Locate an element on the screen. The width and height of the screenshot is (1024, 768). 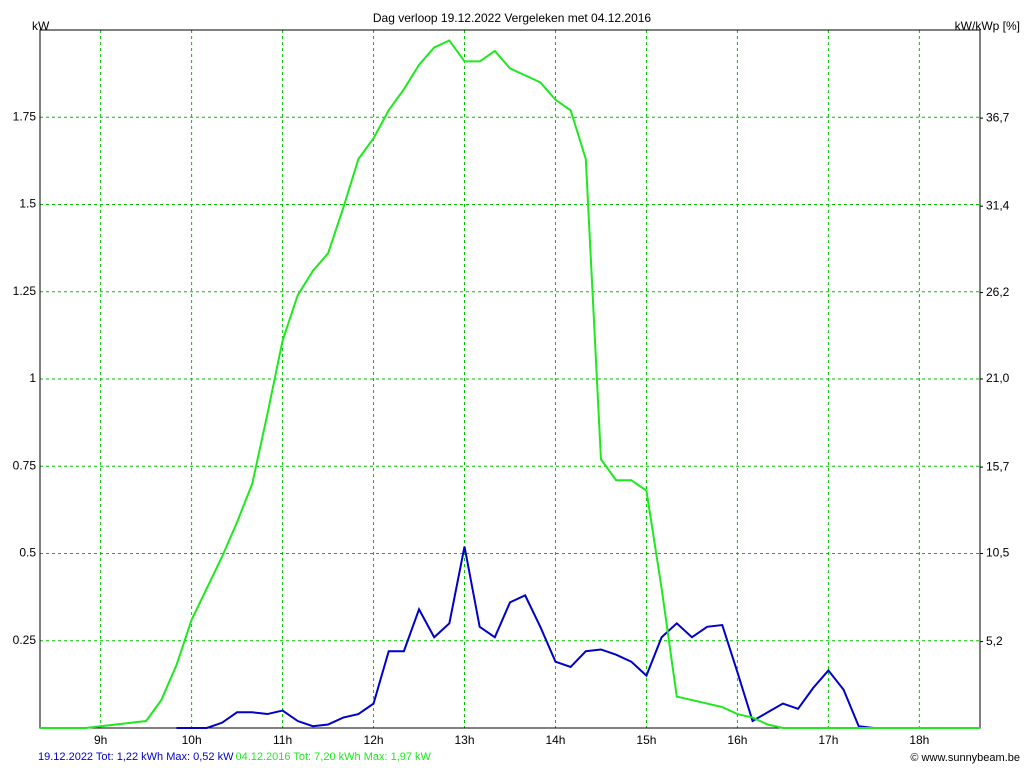
y-tick-label: 1.75 is located at coordinates (25, 116).